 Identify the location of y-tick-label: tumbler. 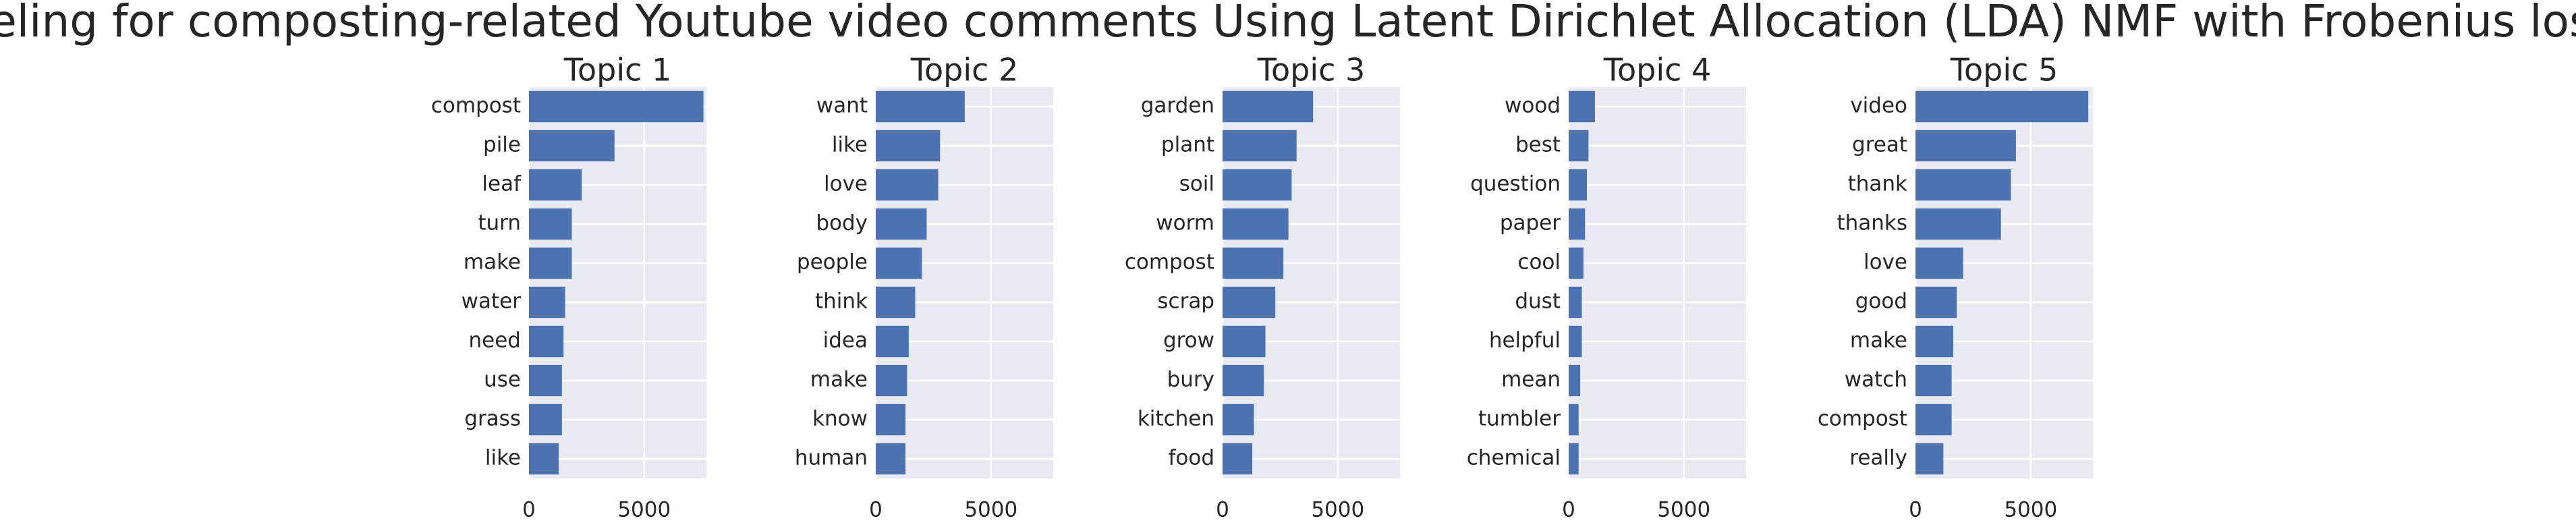
(1519, 419).